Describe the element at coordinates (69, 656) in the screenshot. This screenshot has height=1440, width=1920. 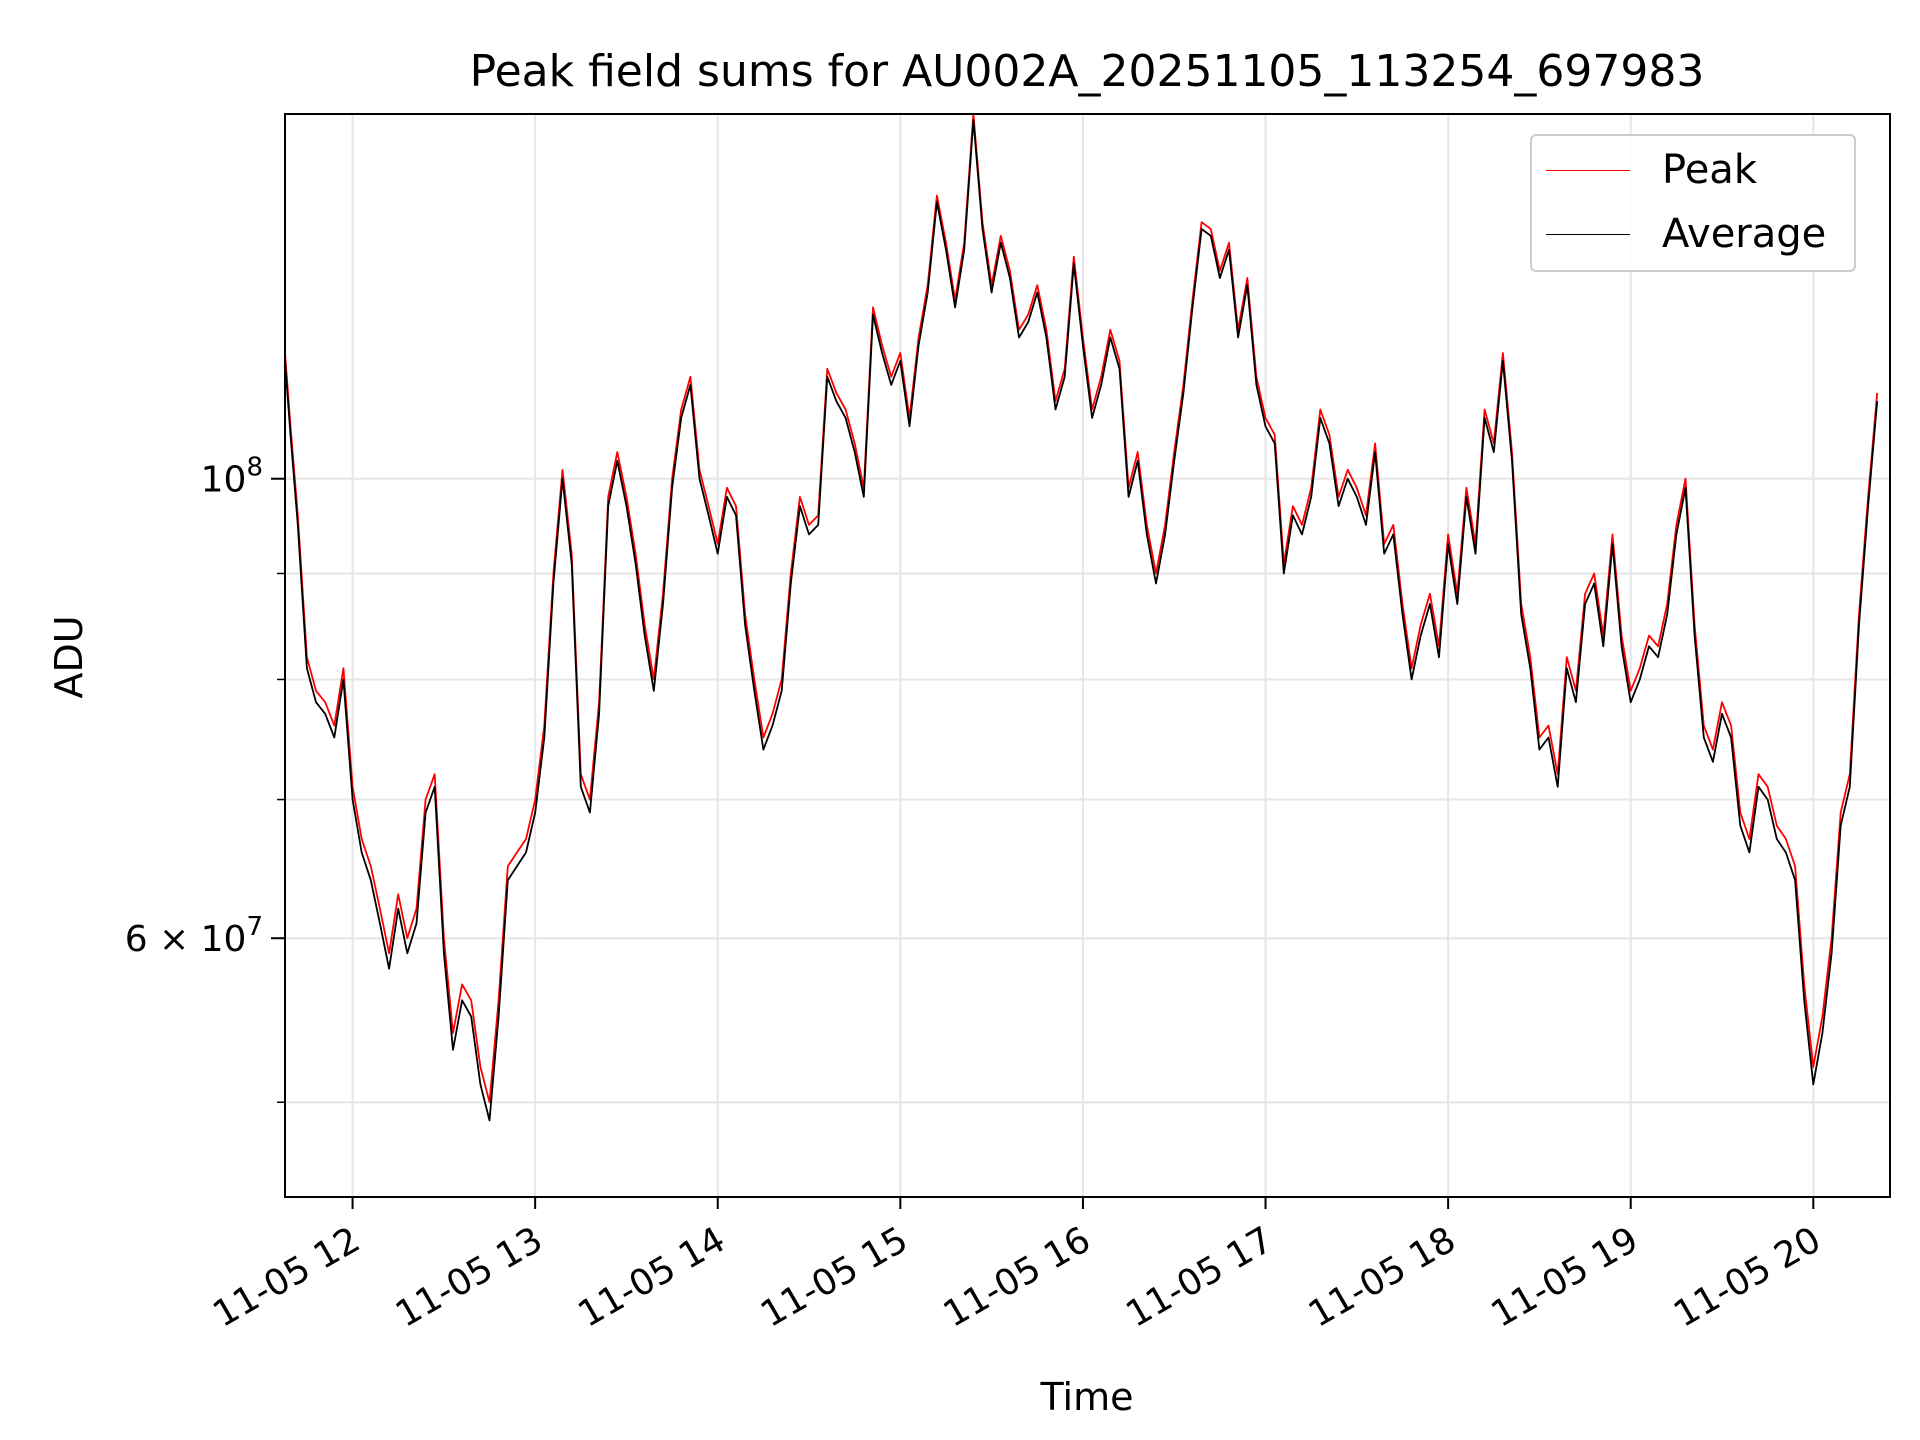
I see `y-axis-label: ADU` at that location.